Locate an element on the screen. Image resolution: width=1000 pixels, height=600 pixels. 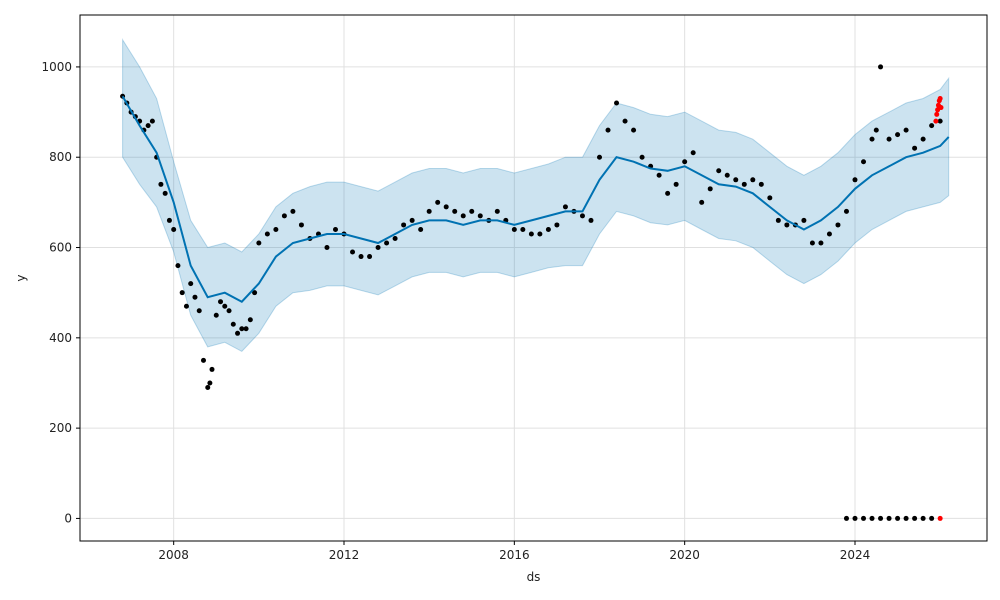
x-tick-label: 2012 is located at coordinates (344, 555).